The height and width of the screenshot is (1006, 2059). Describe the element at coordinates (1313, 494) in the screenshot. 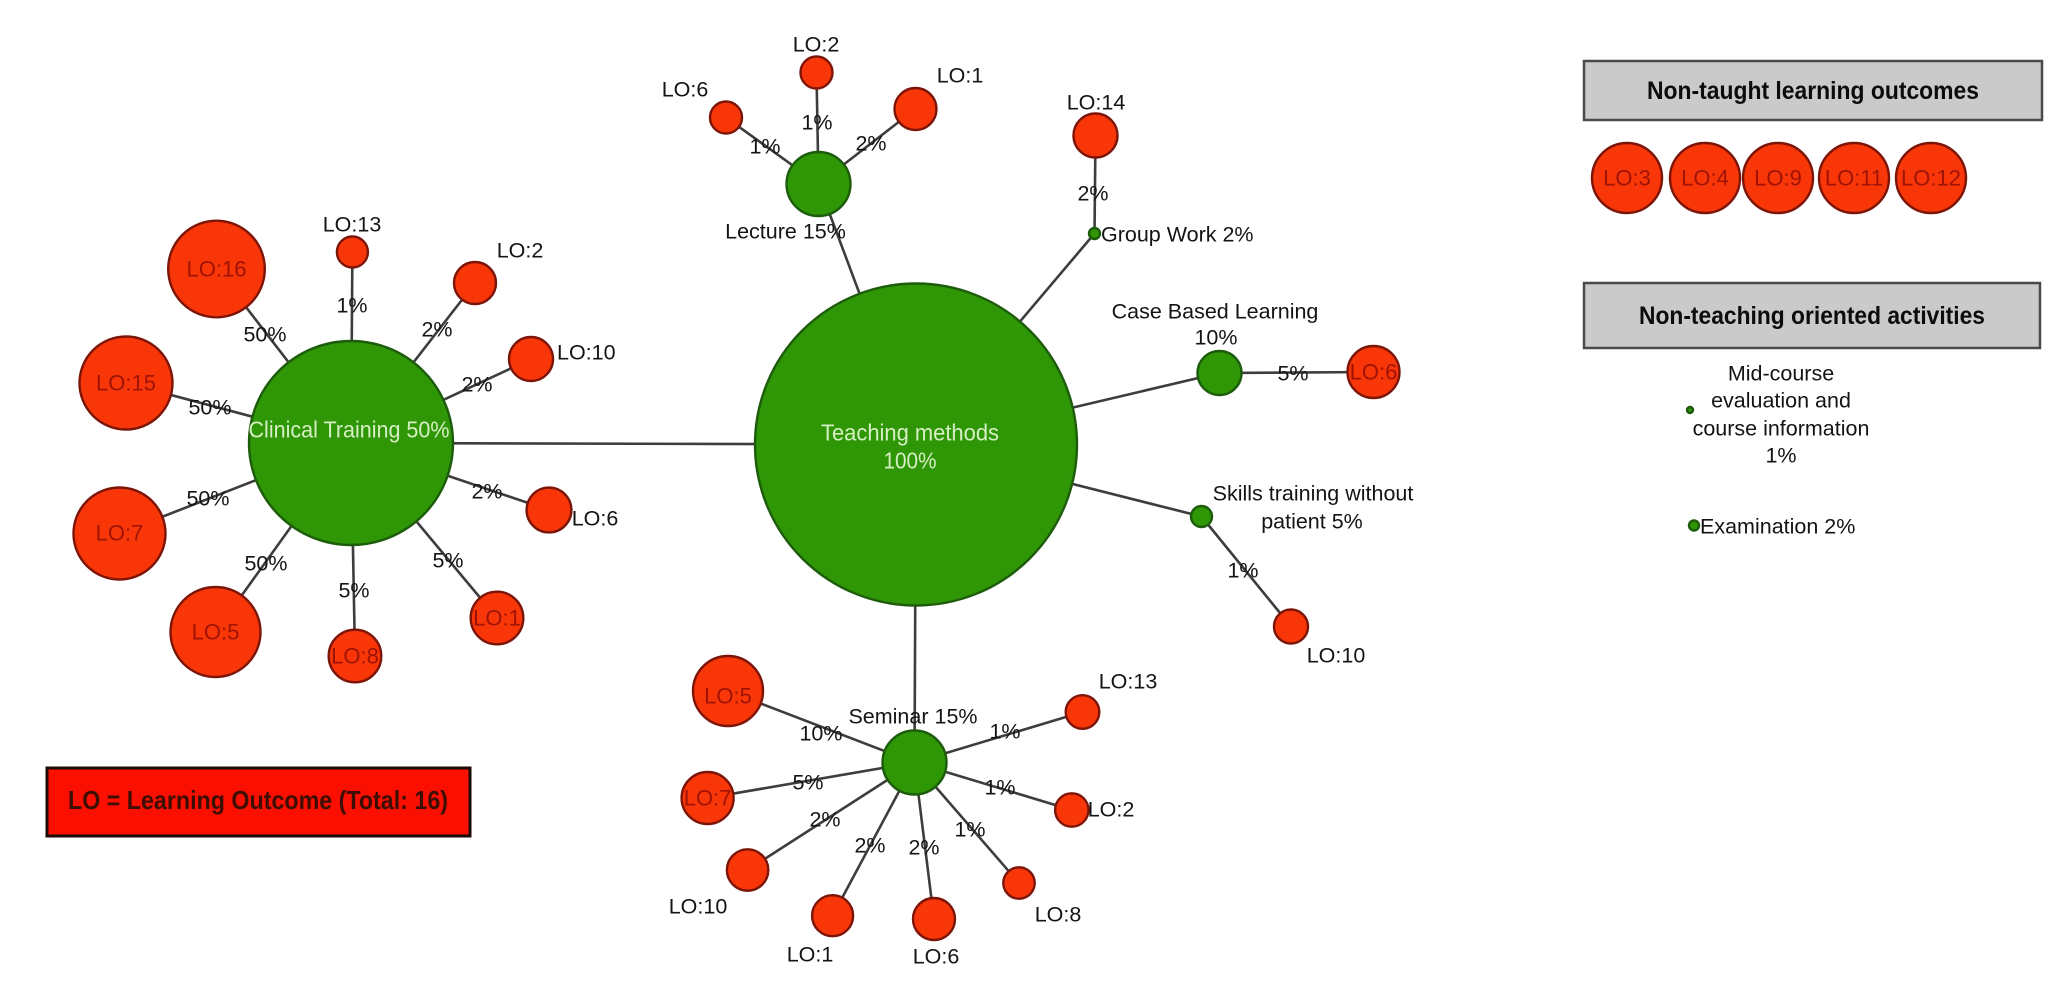

I see `svg-text: Skills training without` at that location.